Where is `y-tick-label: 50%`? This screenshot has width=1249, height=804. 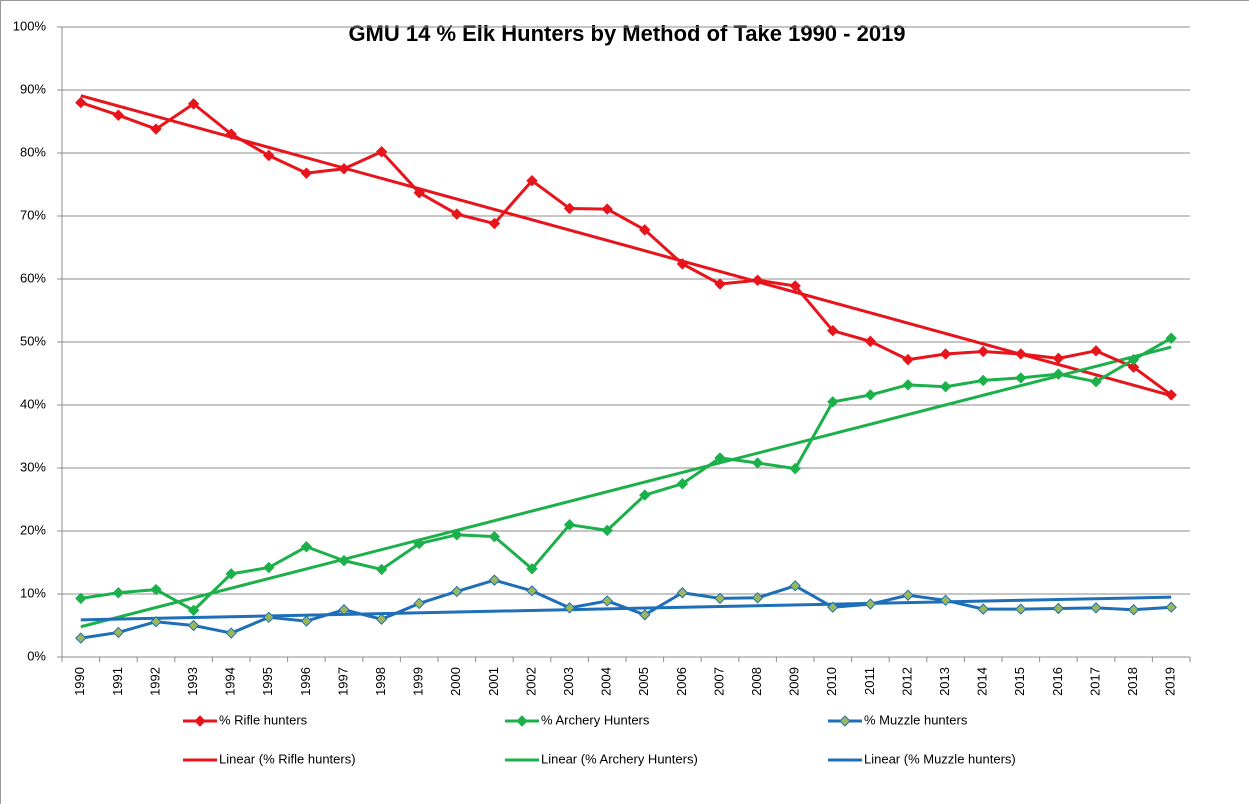 y-tick-label: 50% is located at coordinates (33, 340).